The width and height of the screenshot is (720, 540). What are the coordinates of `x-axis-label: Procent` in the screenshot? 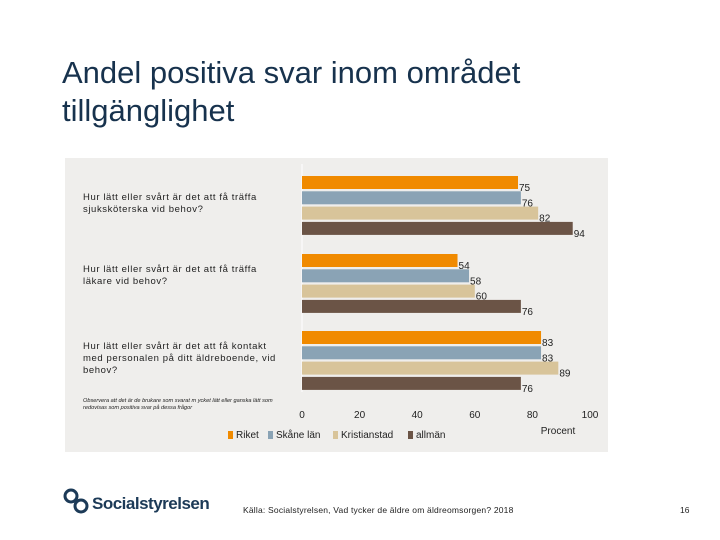 It's located at (558, 431).